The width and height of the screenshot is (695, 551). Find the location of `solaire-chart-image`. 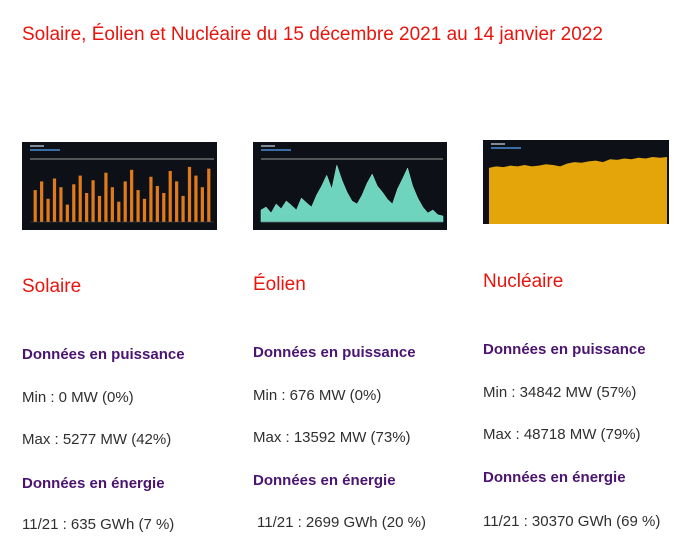

solaire-chart-image is located at coordinates (119, 186).